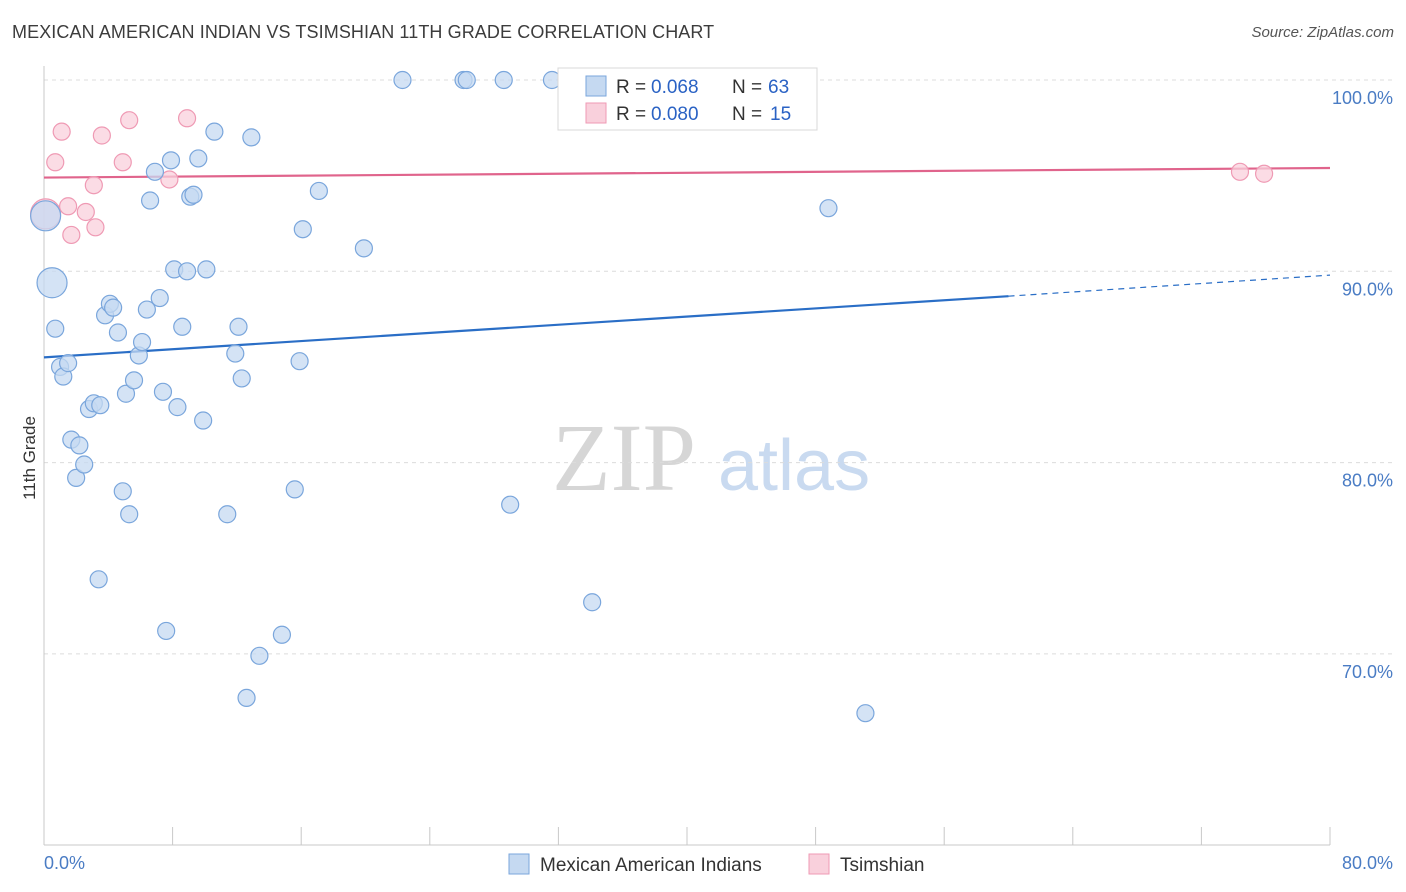 The width and height of the screenshot is (1406, 892). Describe the element at coordinates (1367, 672) in the screenshot. I see `y-tick-label: 70.0%` at that location.